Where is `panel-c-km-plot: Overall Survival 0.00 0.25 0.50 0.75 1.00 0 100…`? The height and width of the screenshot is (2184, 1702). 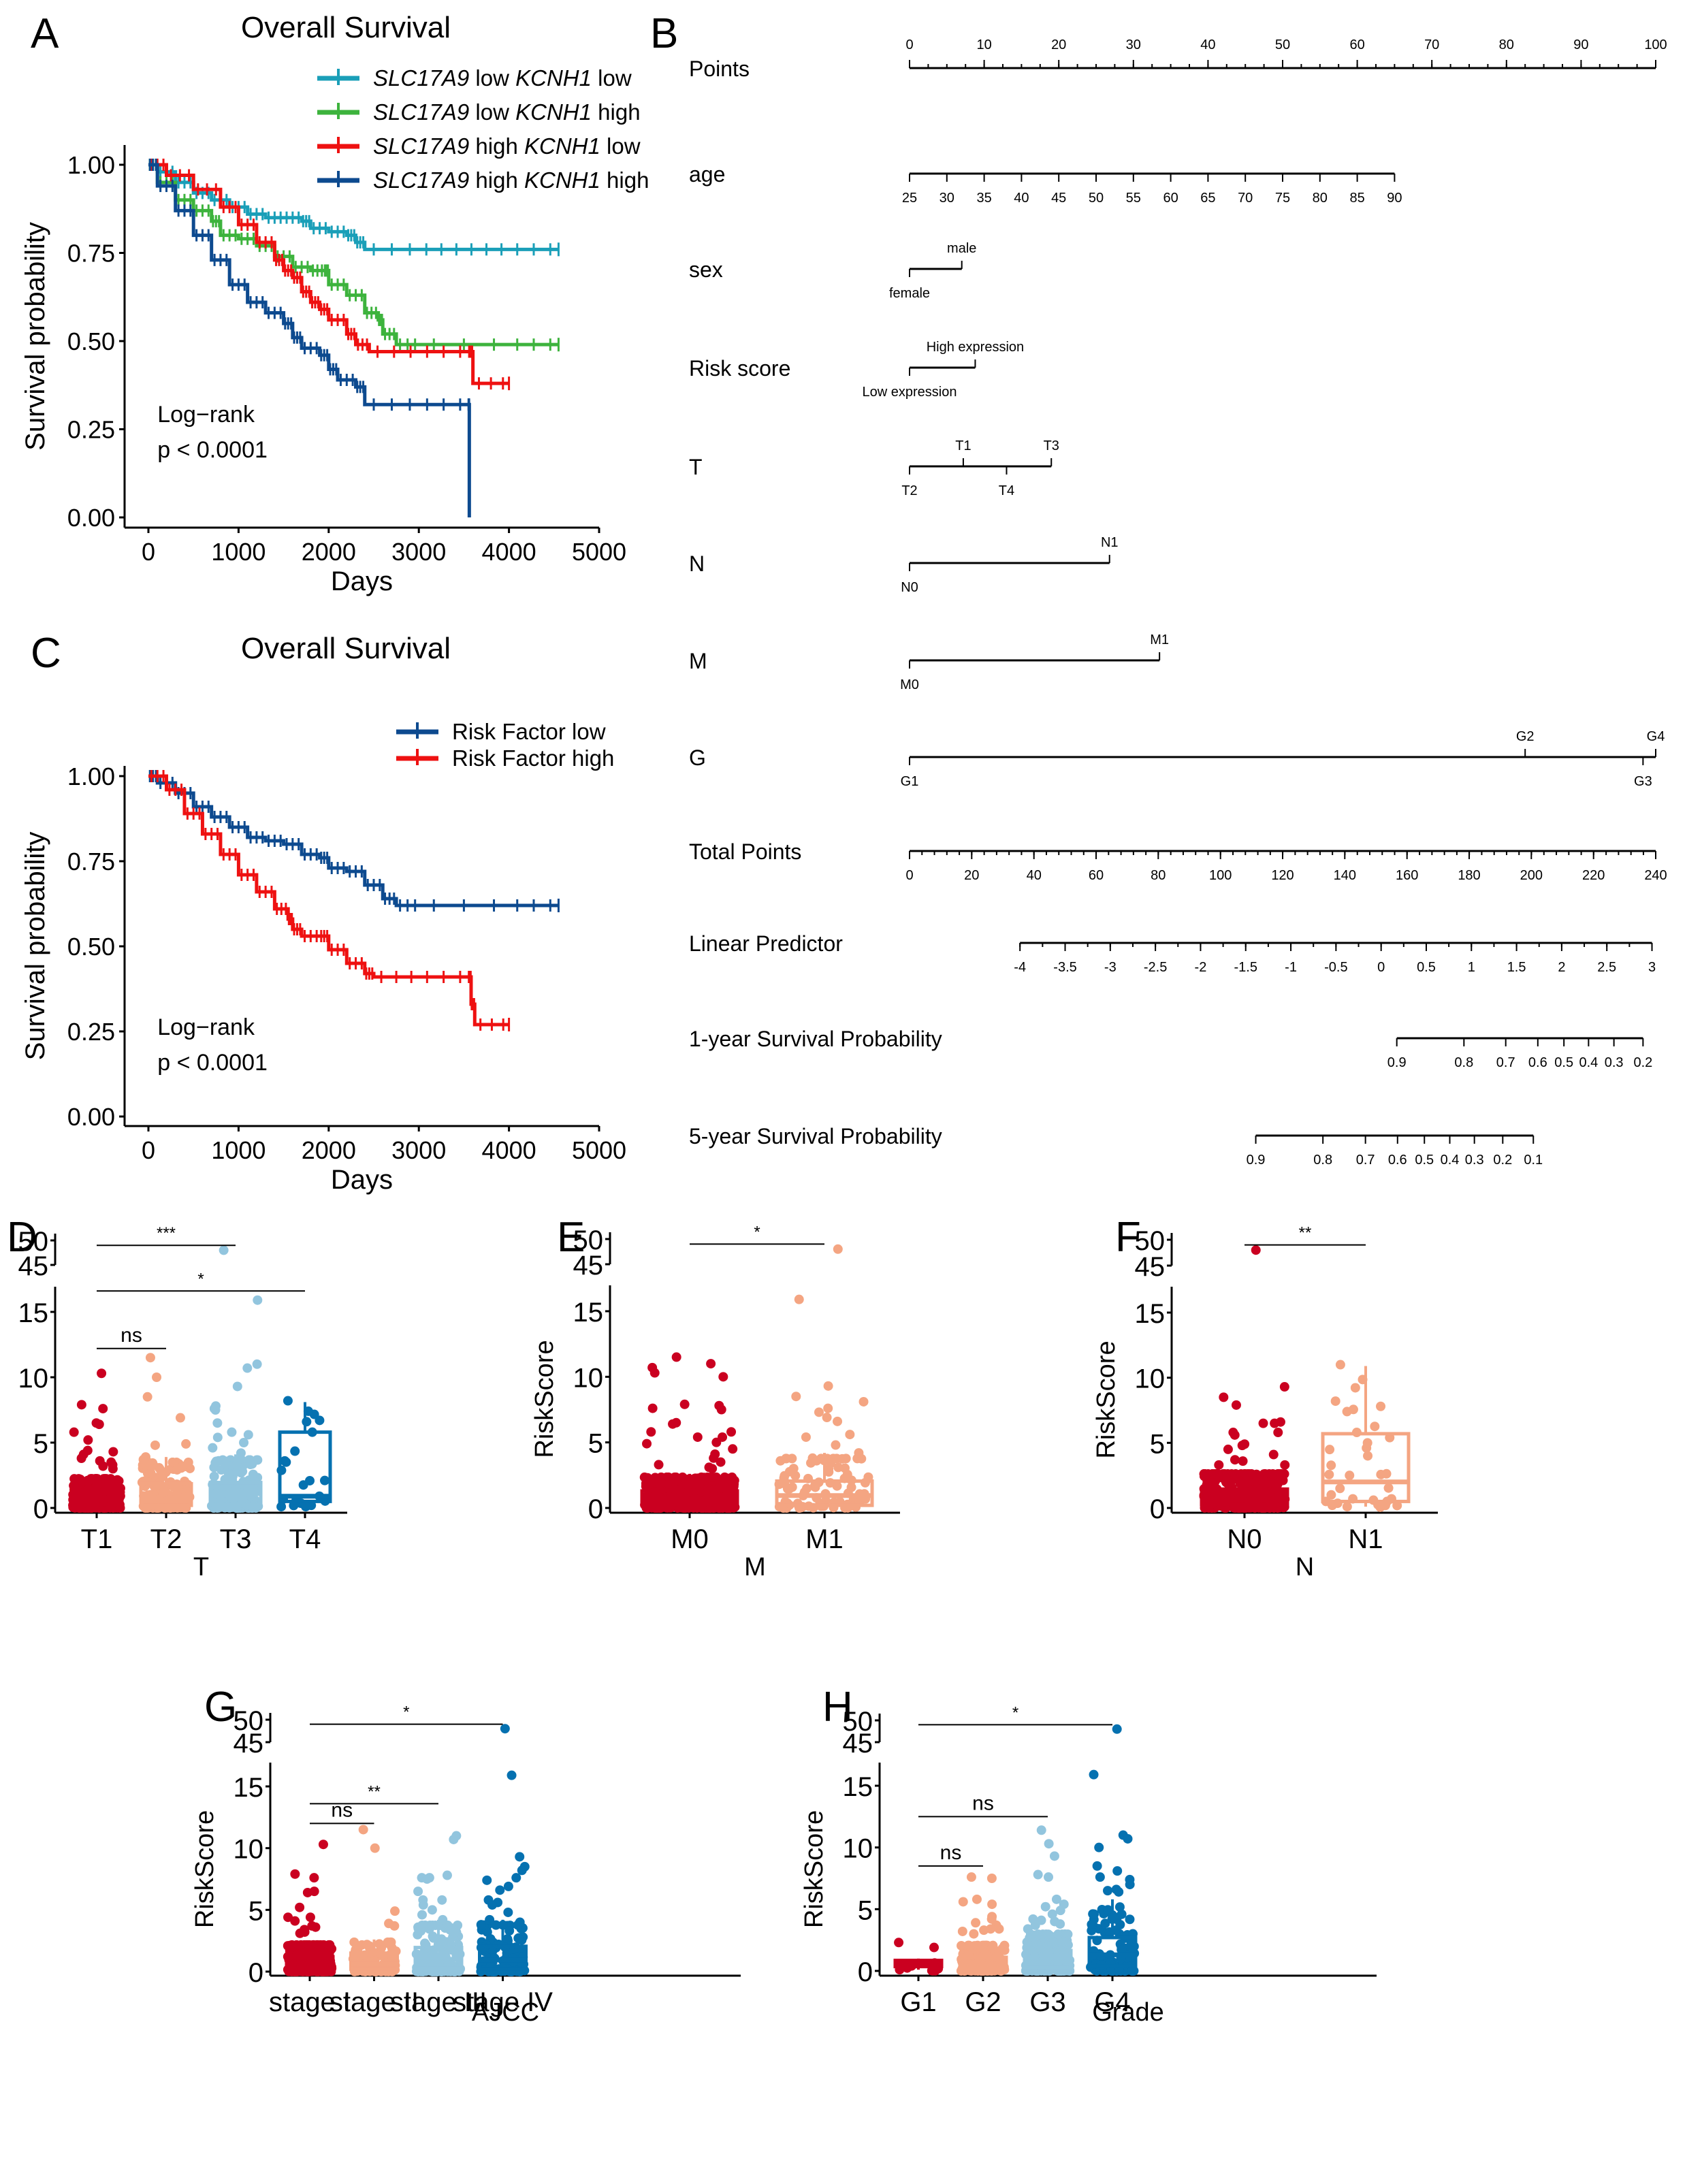
panel-c-km-plot: Overall Survival 0.00 0.25 0.50 0.75 1.00 0 100… is located at coordinates (323, 914).